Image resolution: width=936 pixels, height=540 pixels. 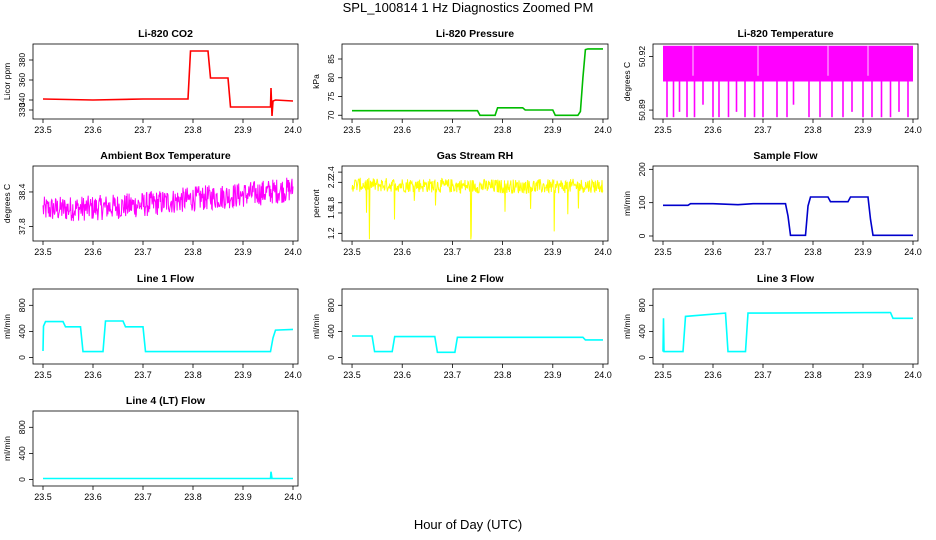 What do you see at coordinates (316, 81) in the screenshot?
I see `y-axis-label: kPa` at bounding box center [316, 81].